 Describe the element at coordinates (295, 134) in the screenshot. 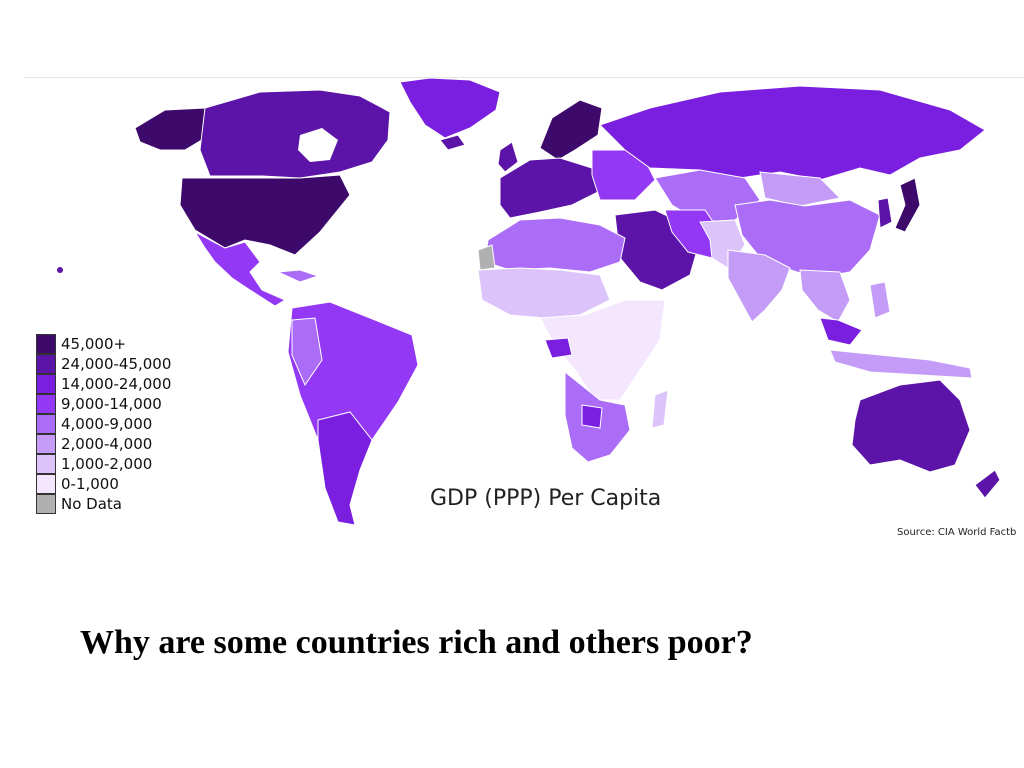

I see `region-canada` at that location.